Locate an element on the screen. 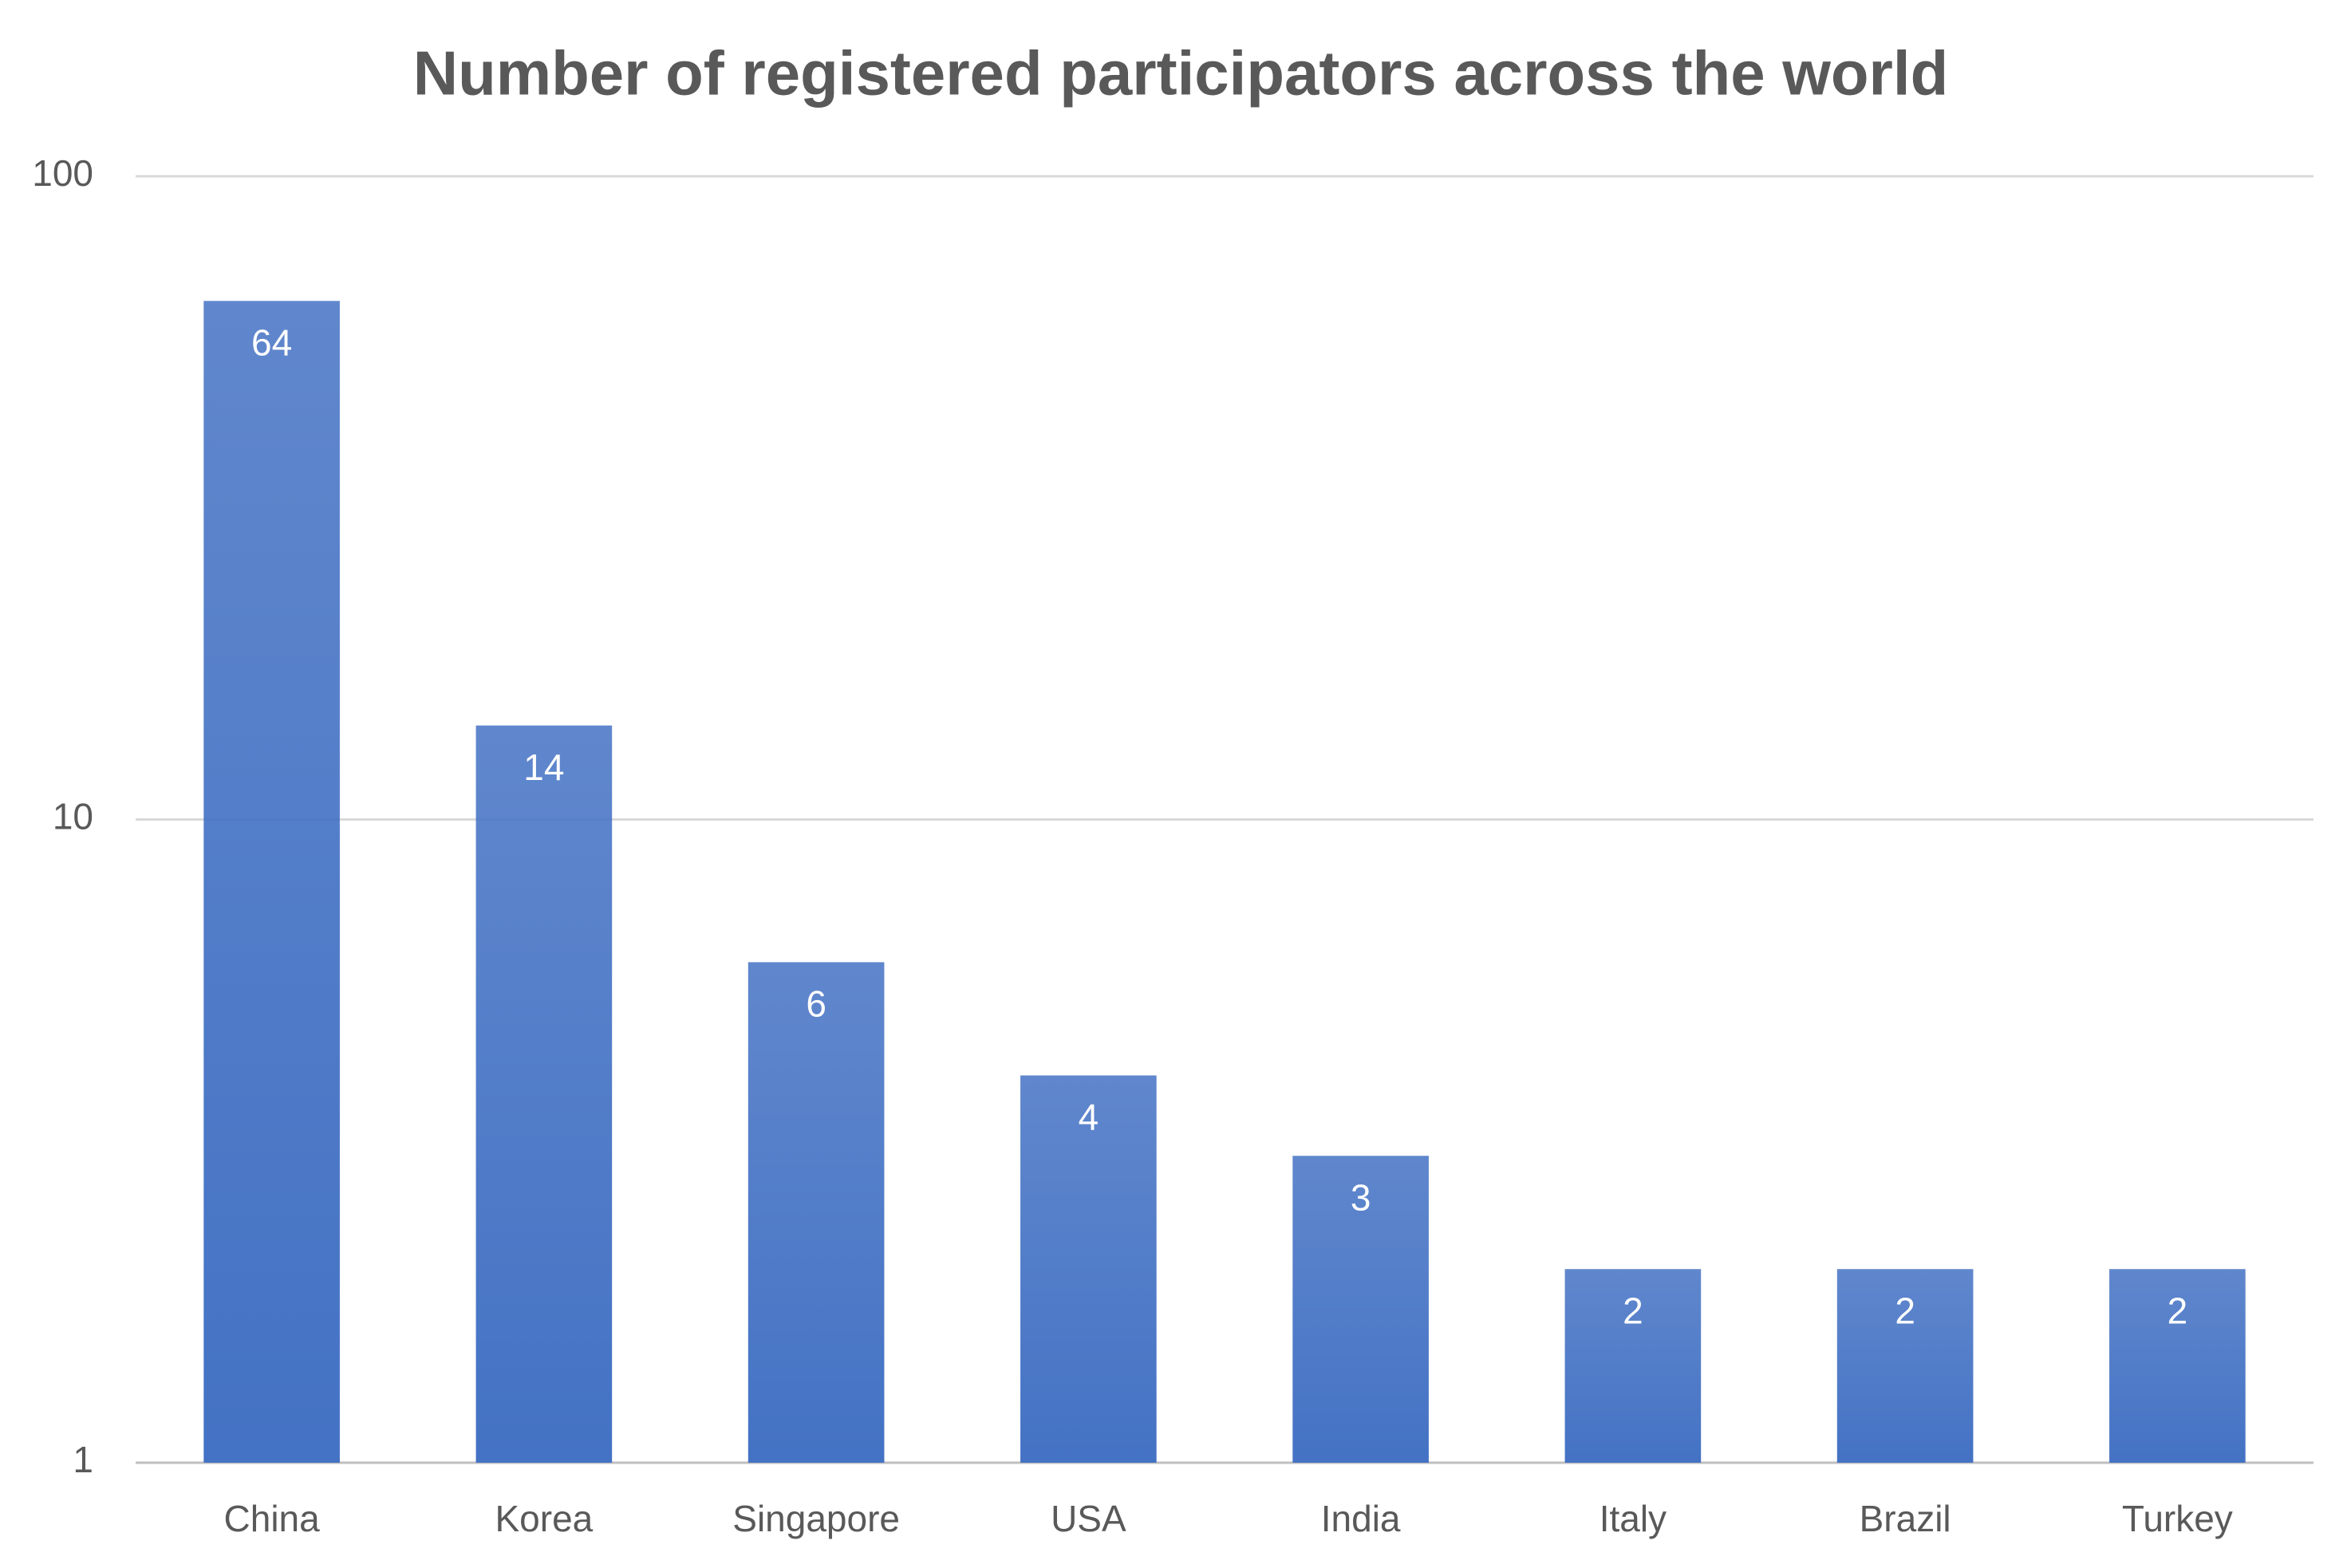 The width and height of the screenshot is (2351, 1568). y-tick-label: 1 is located at coordinates (83, 1460).